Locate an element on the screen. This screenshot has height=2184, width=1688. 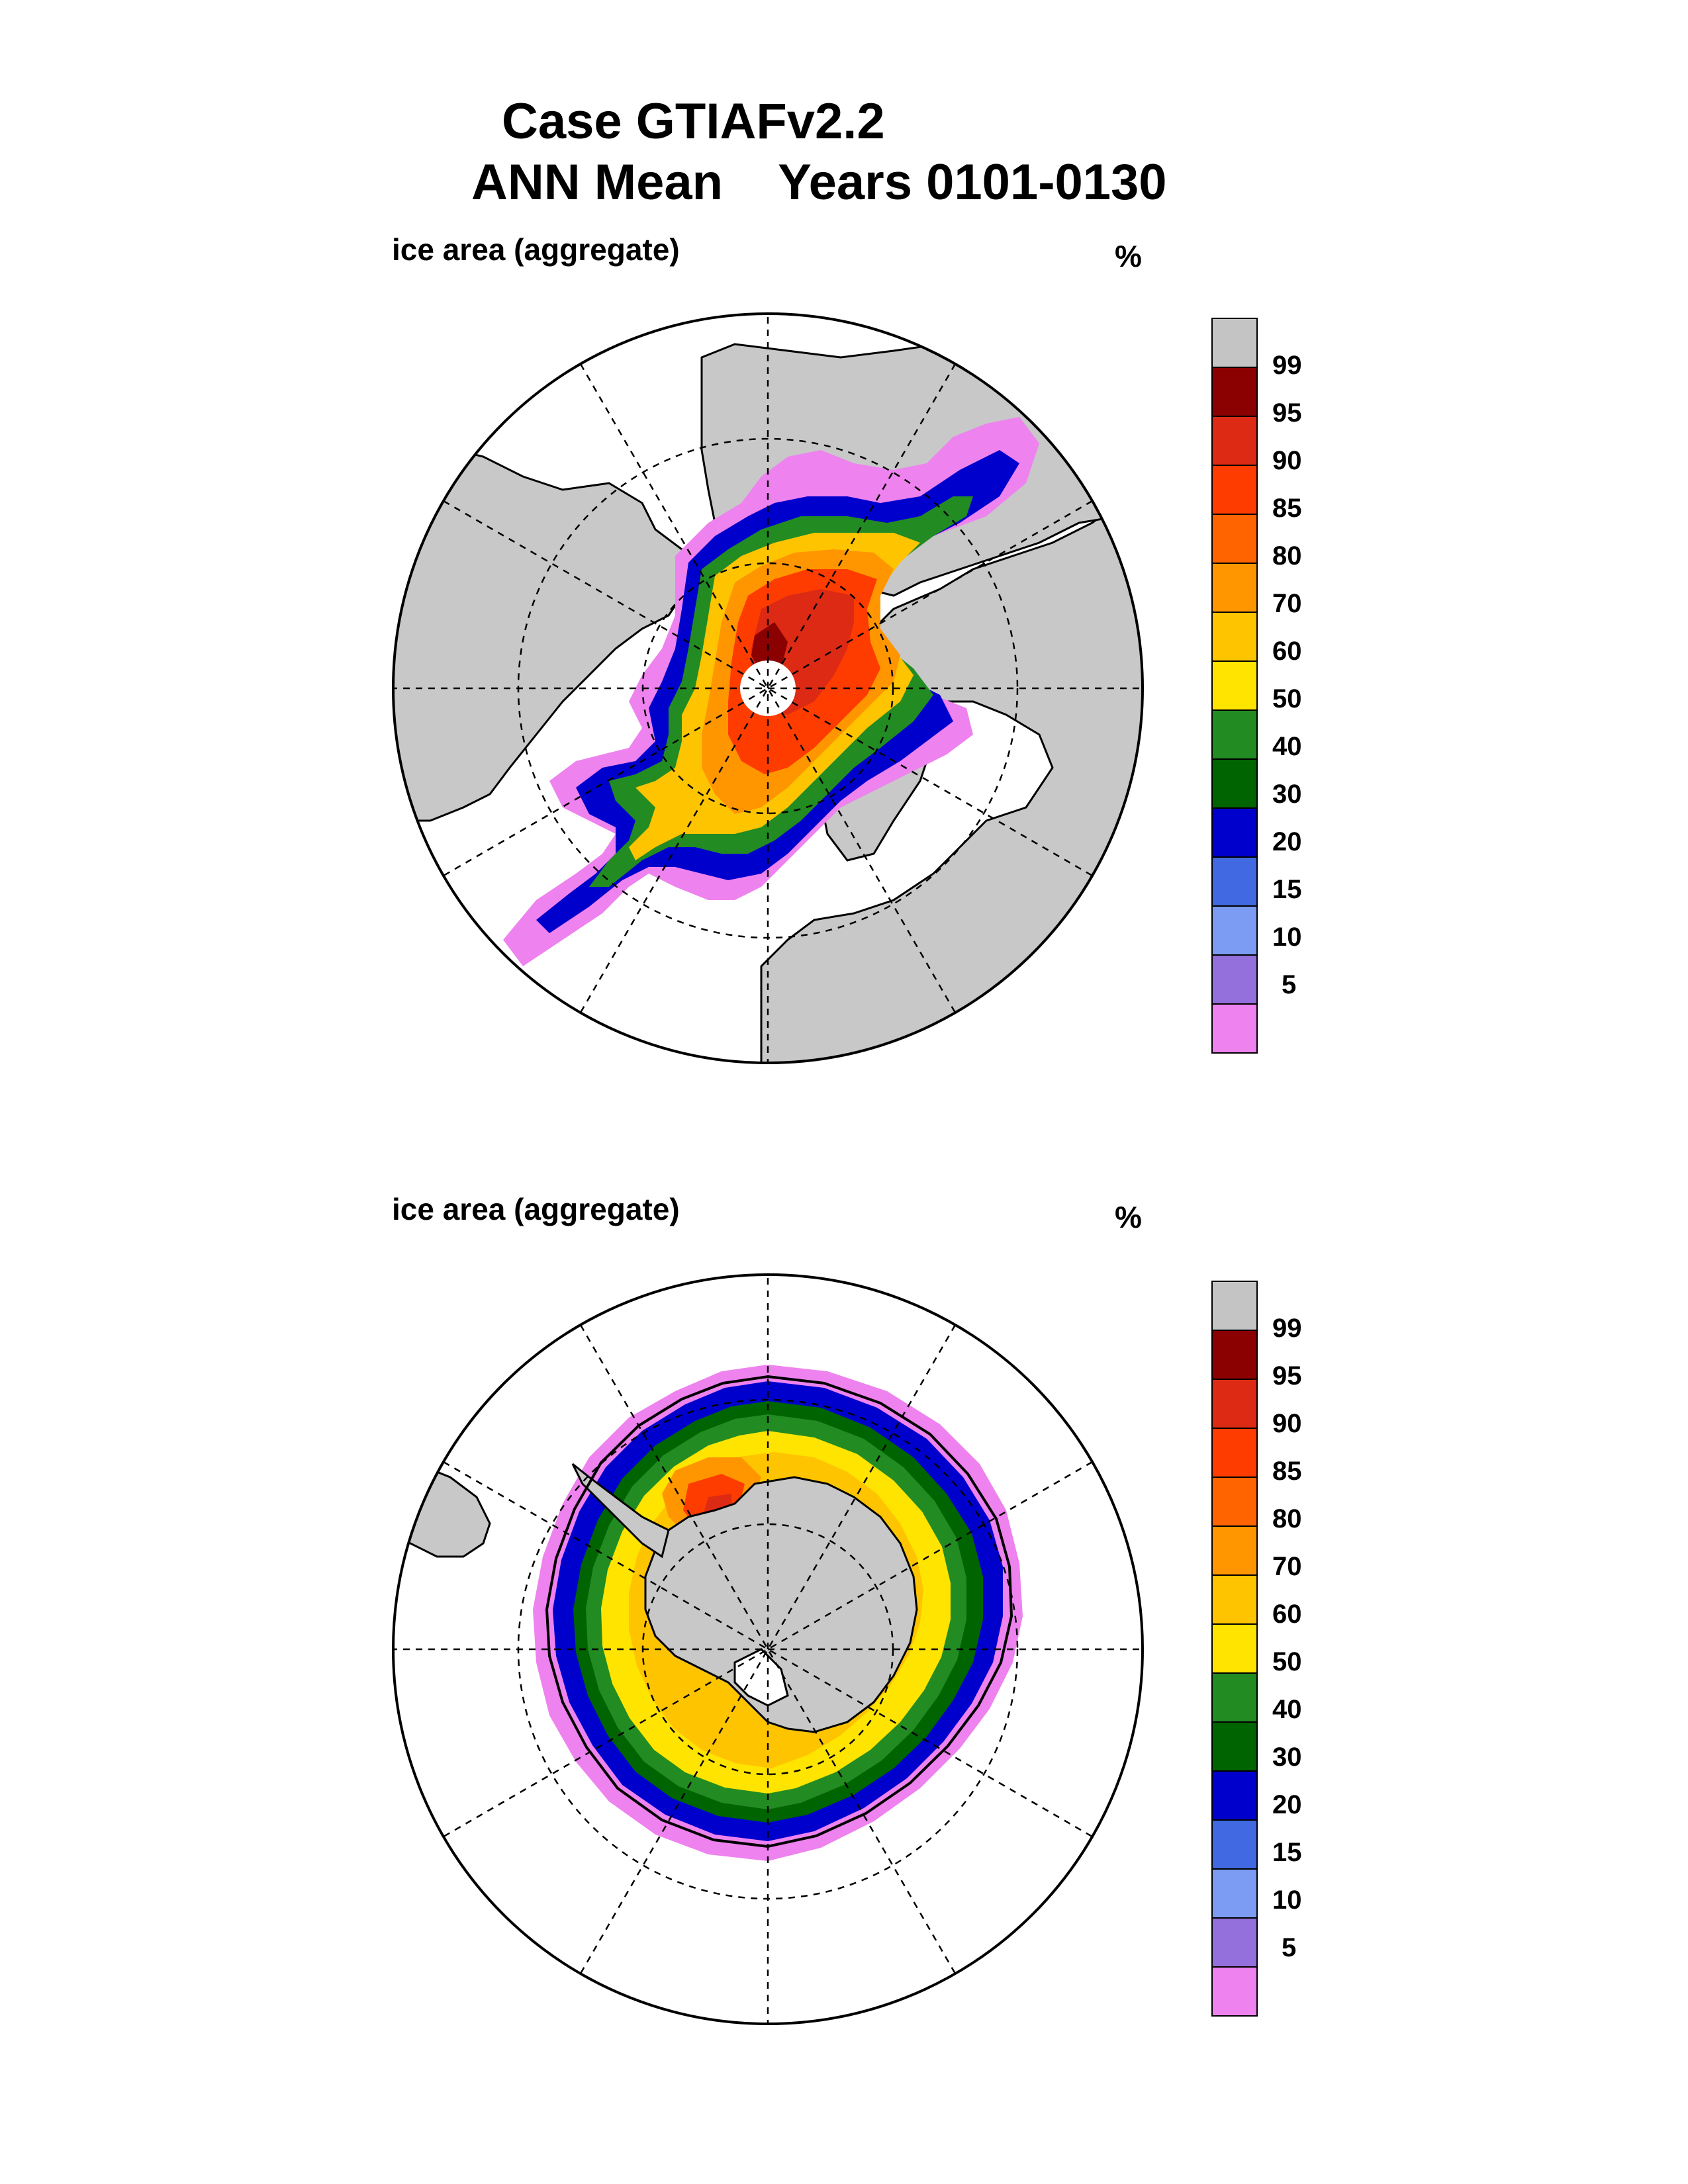
antarctic-peninsula-land is located at coordinates (620, 1511).